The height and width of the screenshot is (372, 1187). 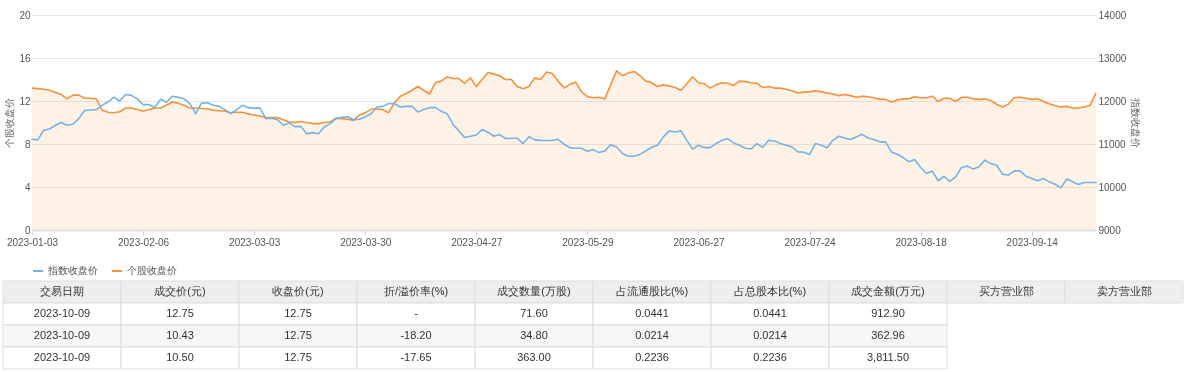 What do you see at coordinates (888, 335) in the screenshot?
I see `text: 362.96` at bounding box center [888, 335].